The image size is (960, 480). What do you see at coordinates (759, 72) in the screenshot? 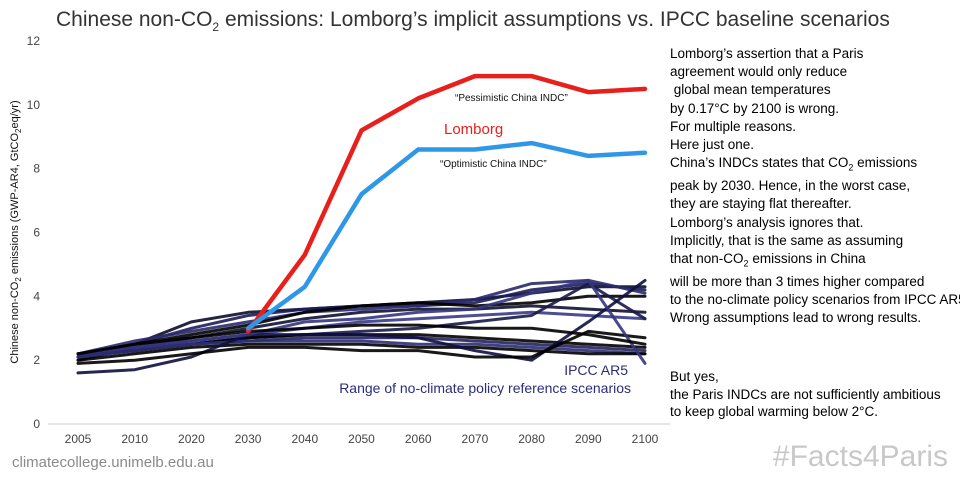
I see `note-line: agreement would only reduce` at bounding box center [759, 72].